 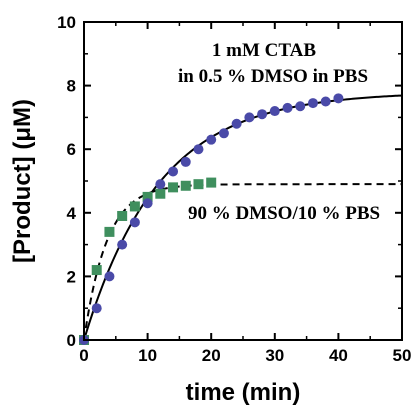 I want to click on y-tick-labels: 0 2 4 6 8 10, so click(x=66, y=181).